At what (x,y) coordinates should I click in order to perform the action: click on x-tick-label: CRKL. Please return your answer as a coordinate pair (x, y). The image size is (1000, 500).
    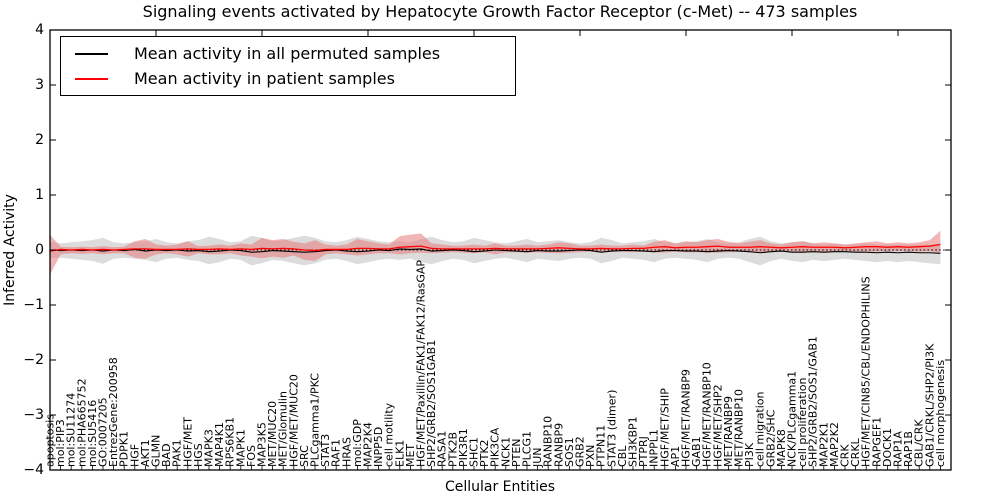
    Looking at the image, I should click on (855, 452).